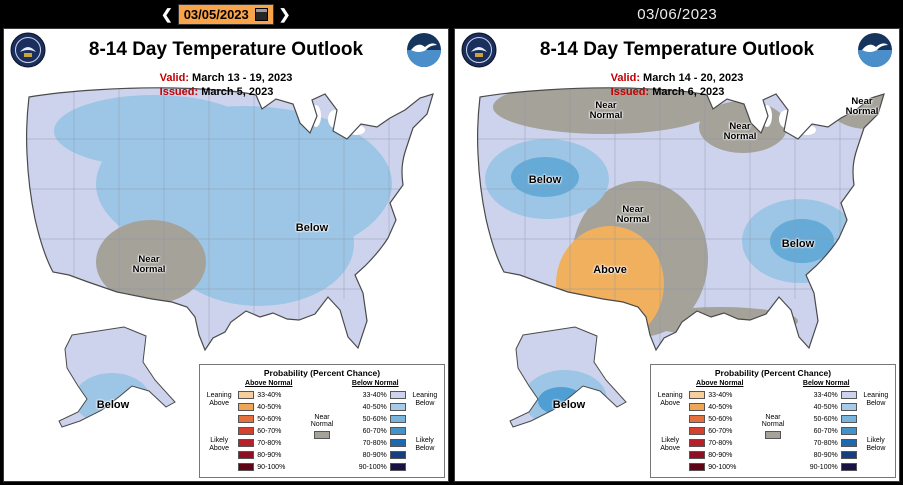 Image resolution: width=903 pixels, height=485 pixels. What do you see at coordinates (825, 443) in the screenshot?
I see `pct-label: 70-80%` at bounding box center [825, 443].